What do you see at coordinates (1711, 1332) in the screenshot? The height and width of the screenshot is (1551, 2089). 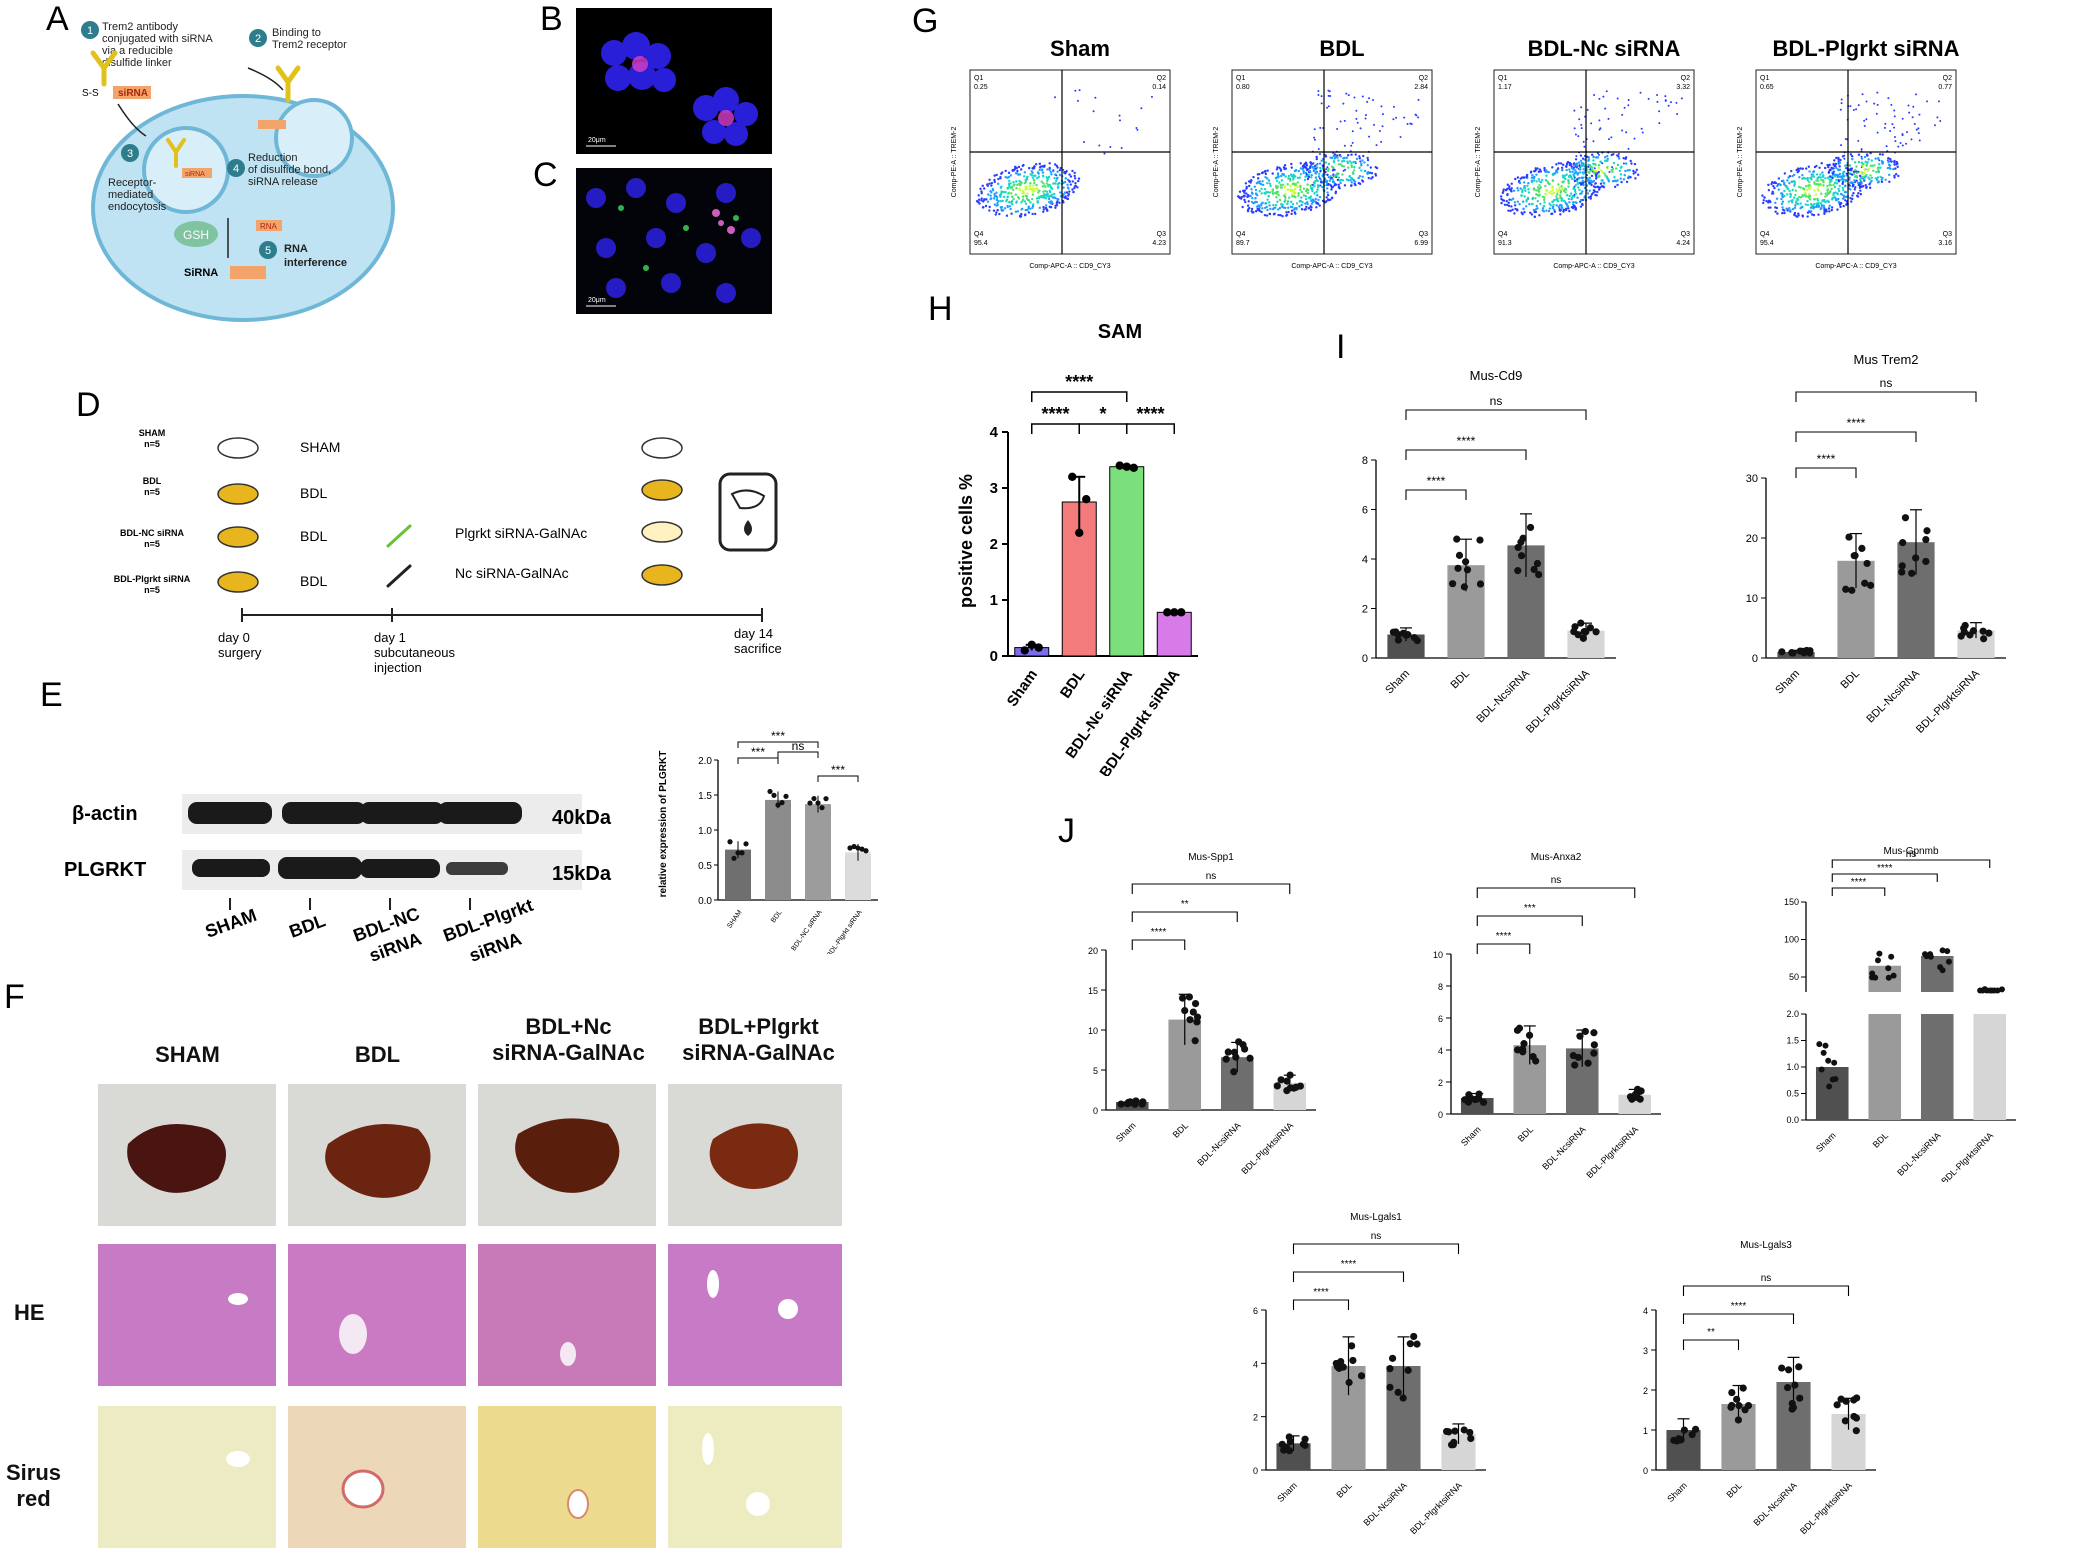 I see `sig-label: **` at bounding box center [1711, 1332].